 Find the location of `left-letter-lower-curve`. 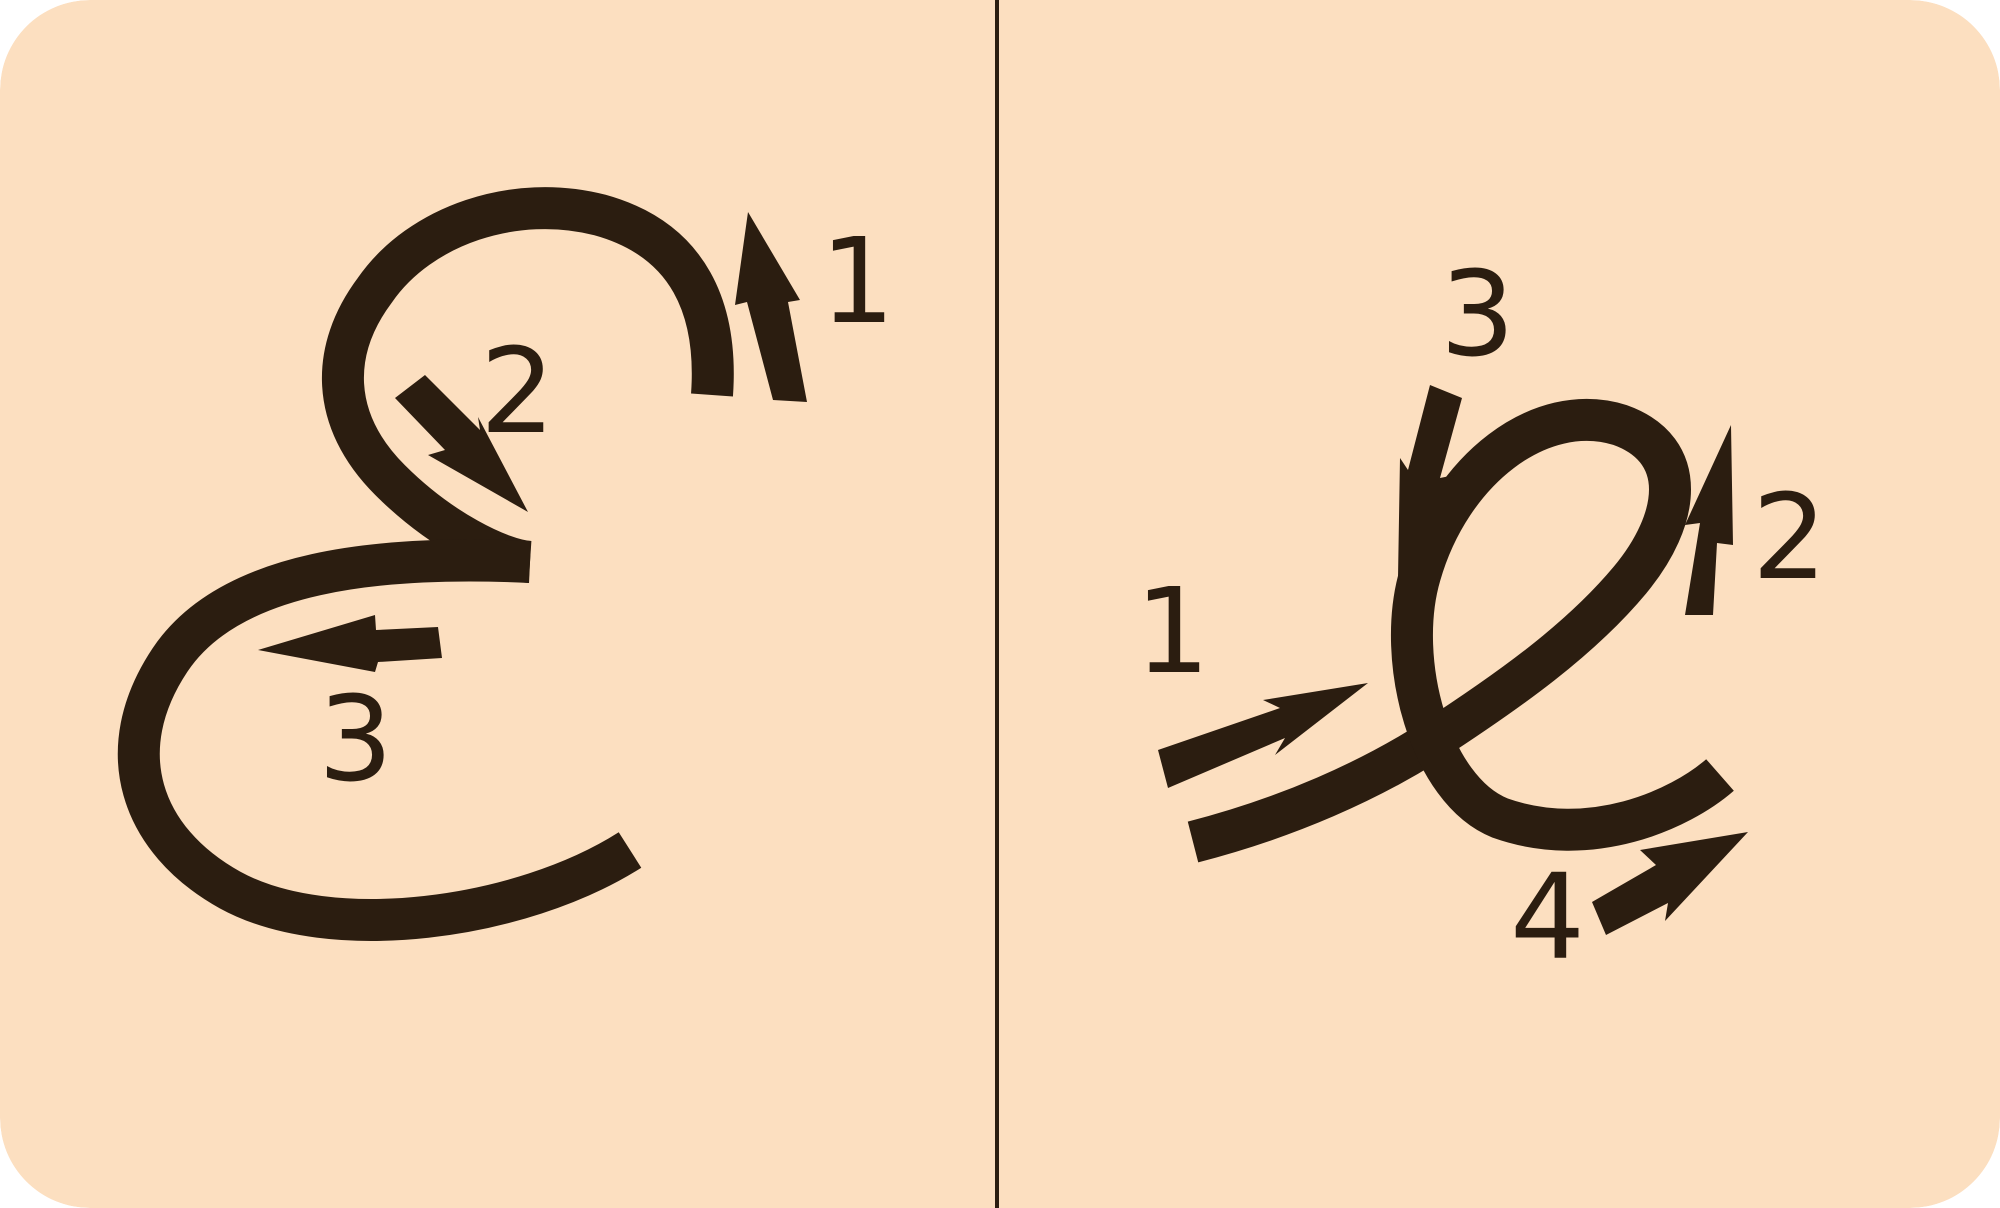

left-letter-lower-curve is located at coordinates (379, 740).